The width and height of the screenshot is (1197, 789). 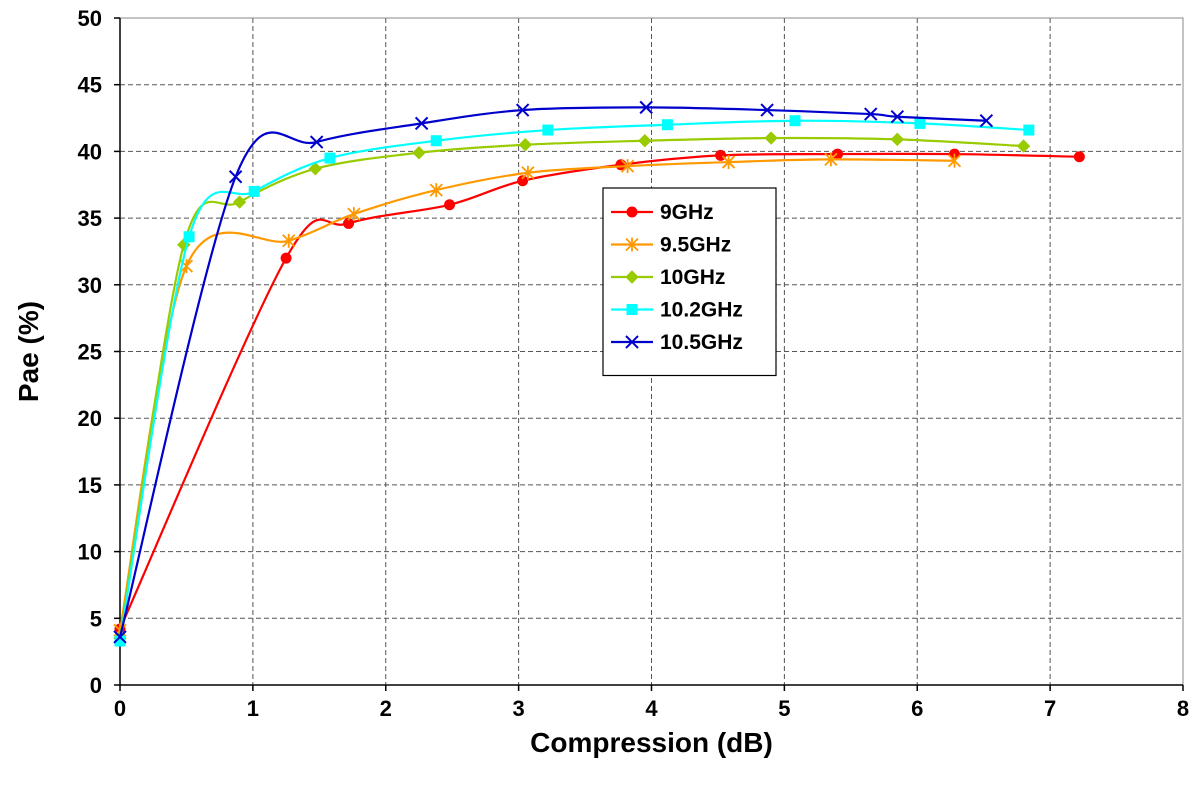 I want to click on y-tick-label: 35, so click(x=90, y=218).